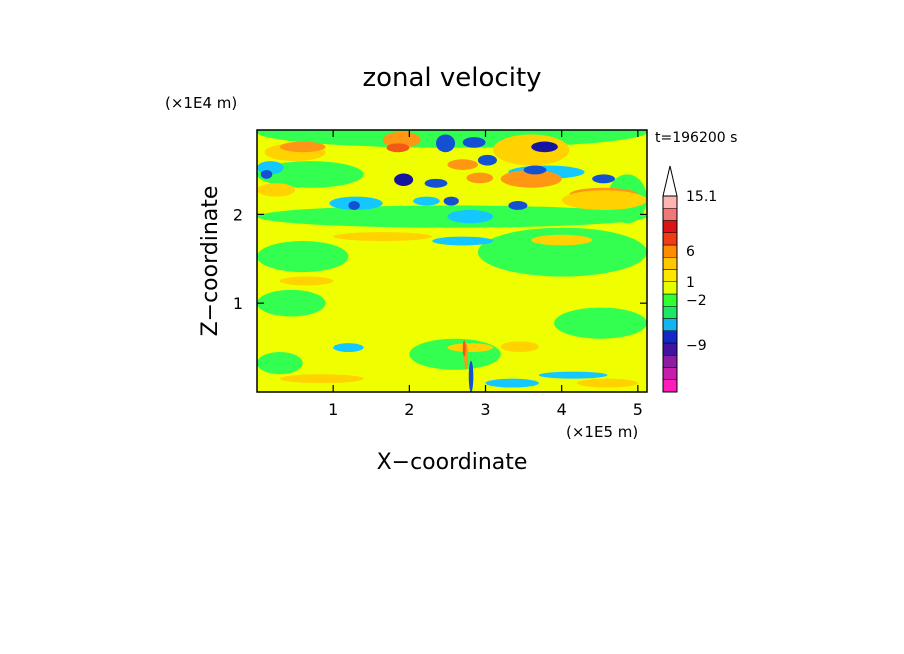 The width and height of the screenshot is (904, 654). Describe the element at coordinates (701, 197) in the screenshot. I see `colorbar-label: 15.1` at that location.